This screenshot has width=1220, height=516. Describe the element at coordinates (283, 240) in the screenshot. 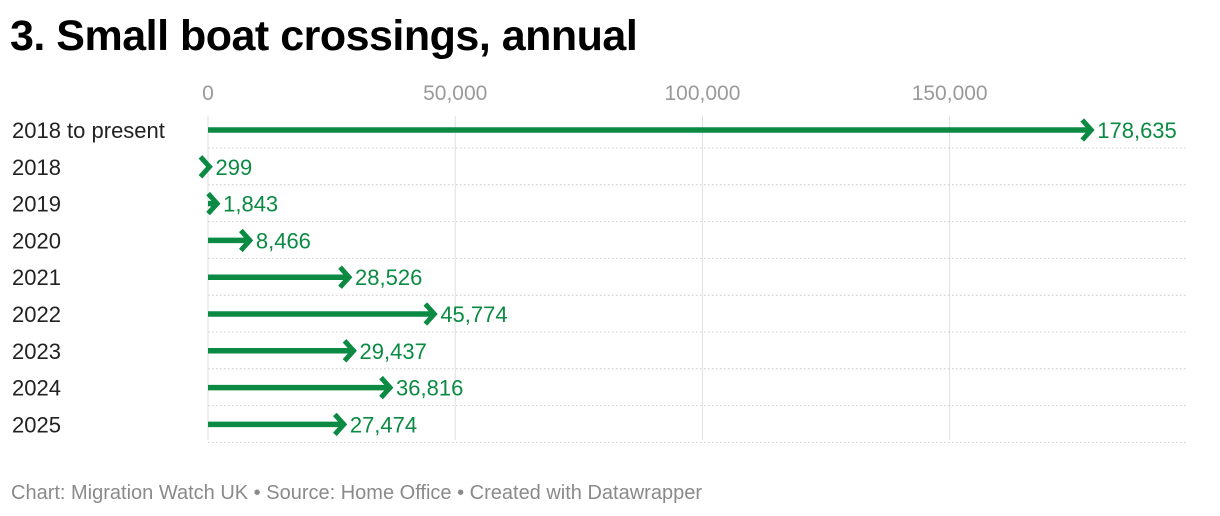

I see `value-label: 8,466` at that location.